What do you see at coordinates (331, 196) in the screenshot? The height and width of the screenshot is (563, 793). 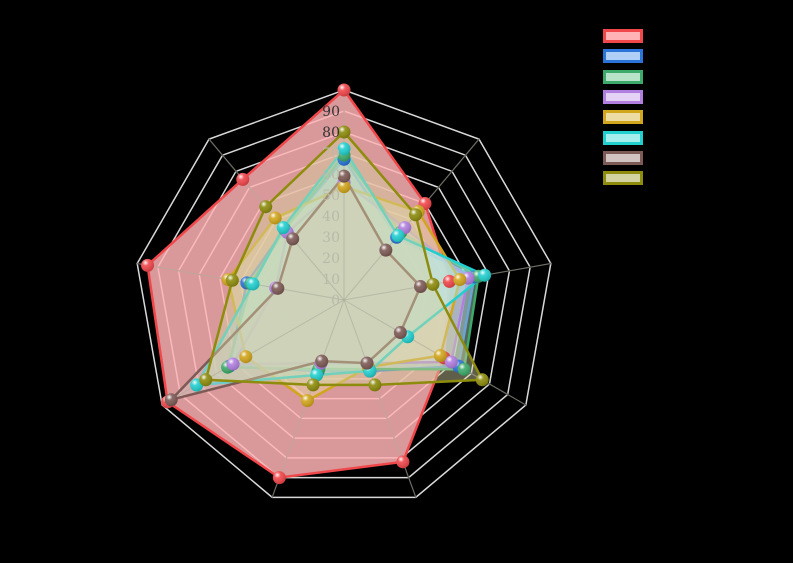 I see `radial-tick-label: 50` at bounding box center [331, 196].